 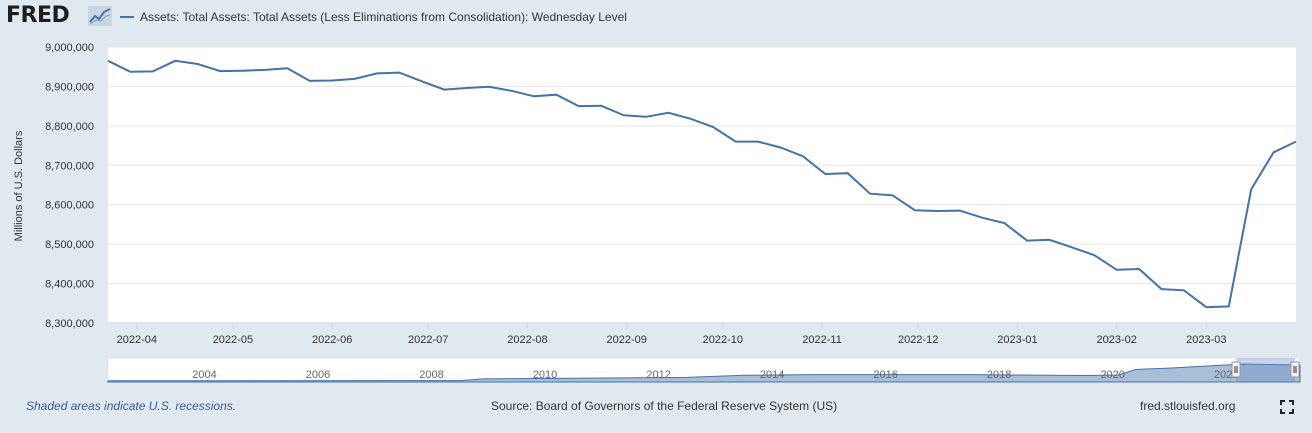 I want to click on navigator-year-label: 2006, so click(x=318, y=375).